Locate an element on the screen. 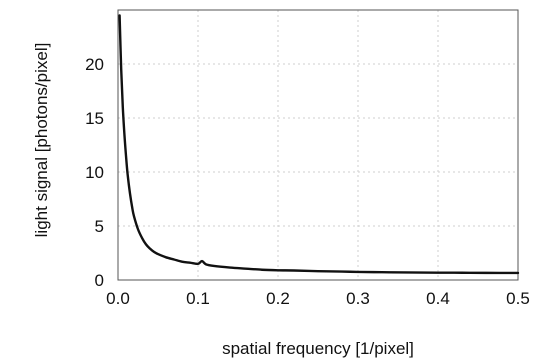  y-tick-label: 20 is located at coordinates (94, 64).